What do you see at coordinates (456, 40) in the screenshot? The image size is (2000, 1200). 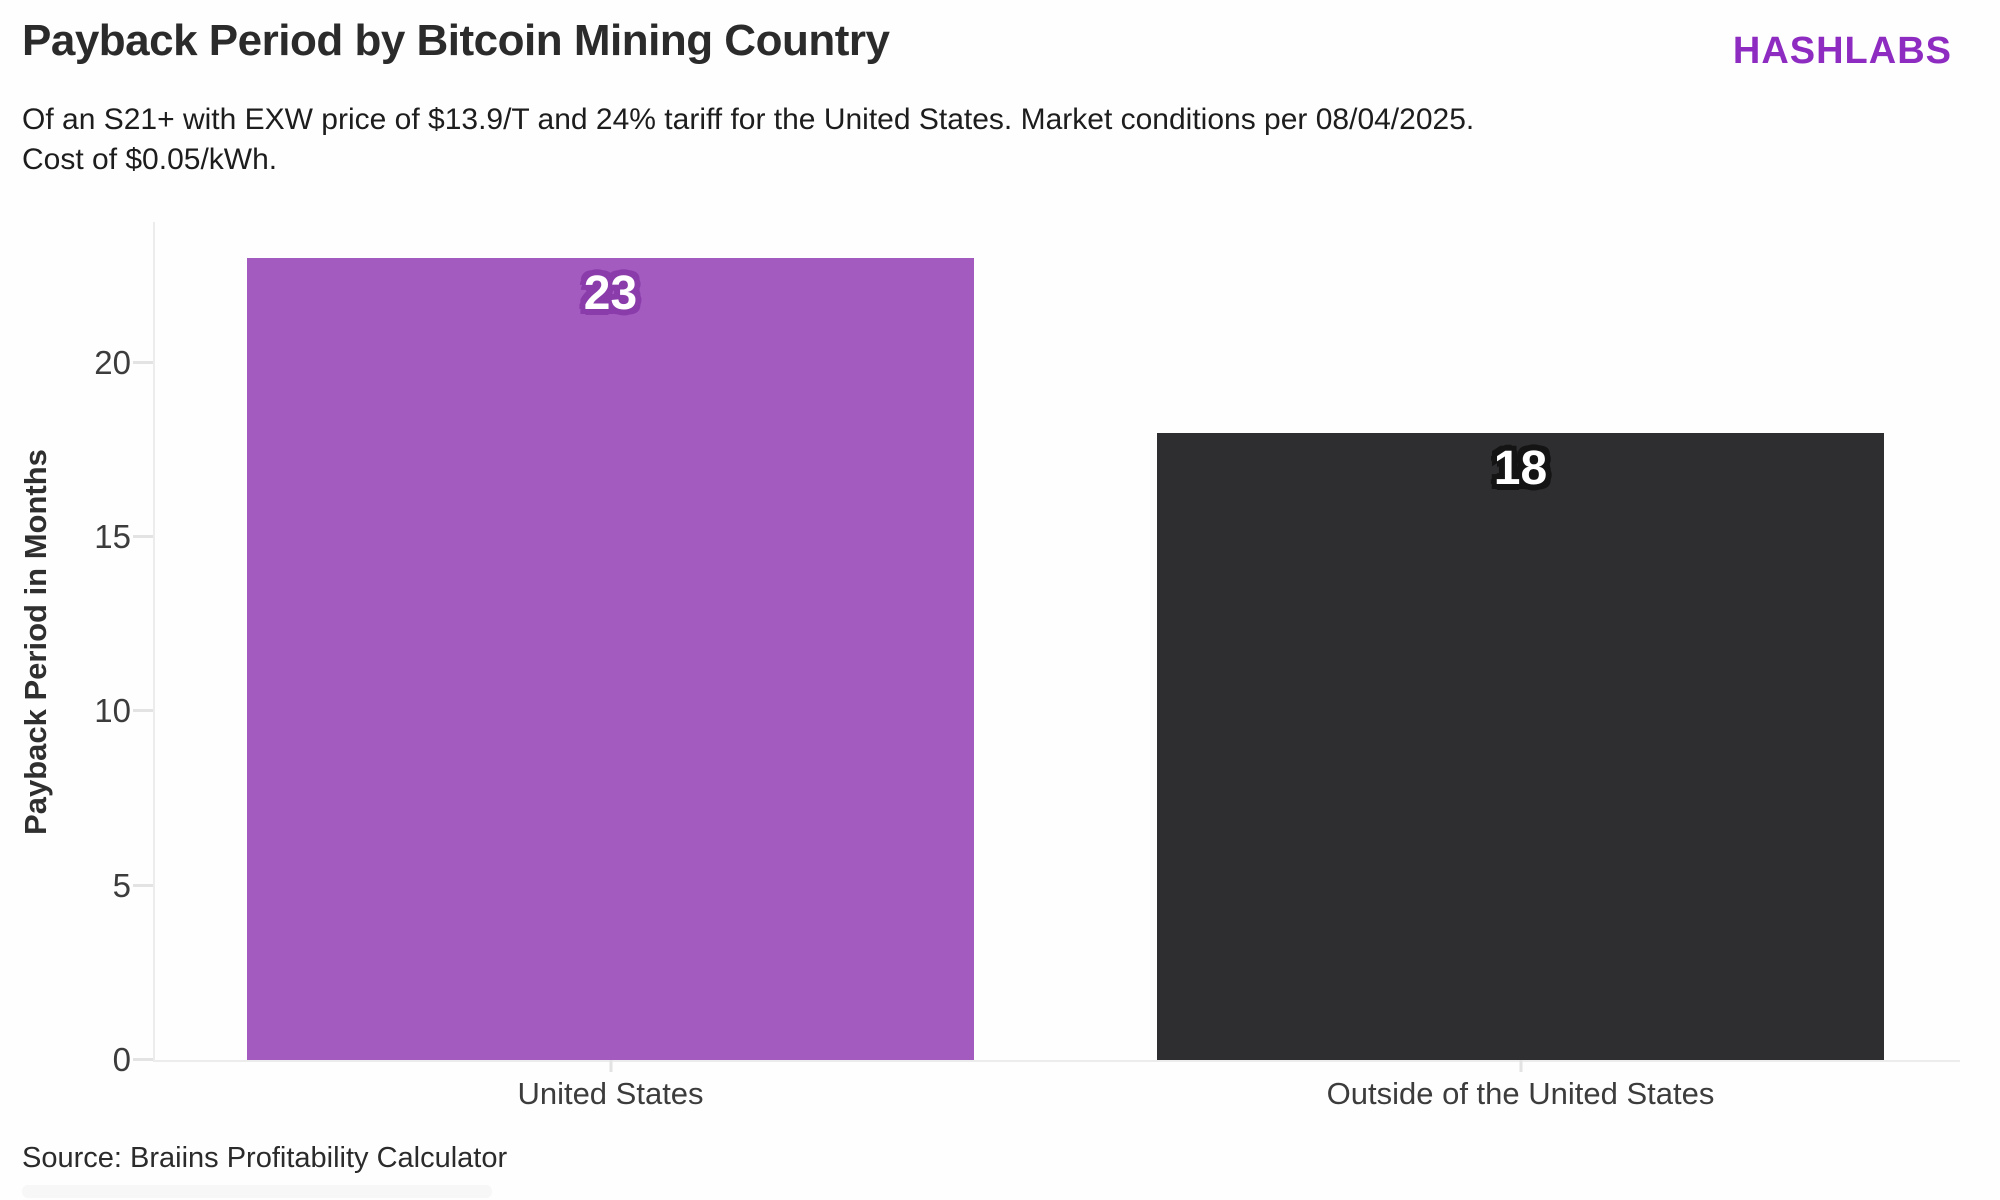 I see `page-title: Payback Period by Bitcoin Mining Country` at bounding box center [456, 40].